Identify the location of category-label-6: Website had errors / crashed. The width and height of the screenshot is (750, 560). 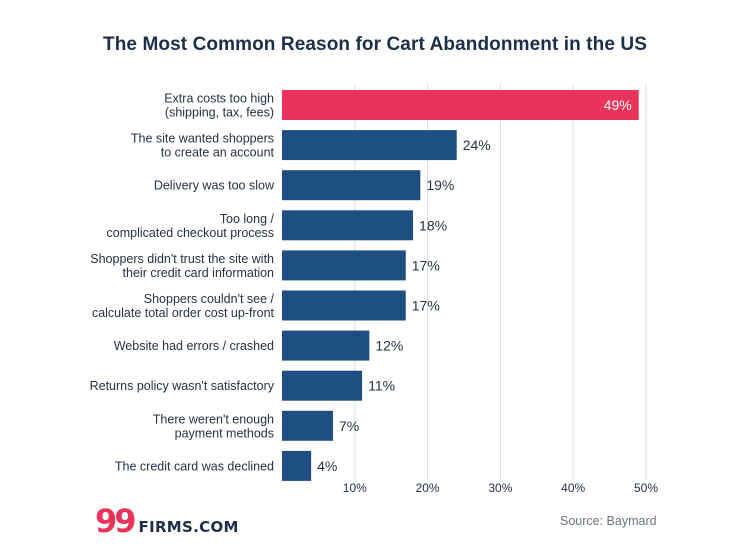
(194, 346).